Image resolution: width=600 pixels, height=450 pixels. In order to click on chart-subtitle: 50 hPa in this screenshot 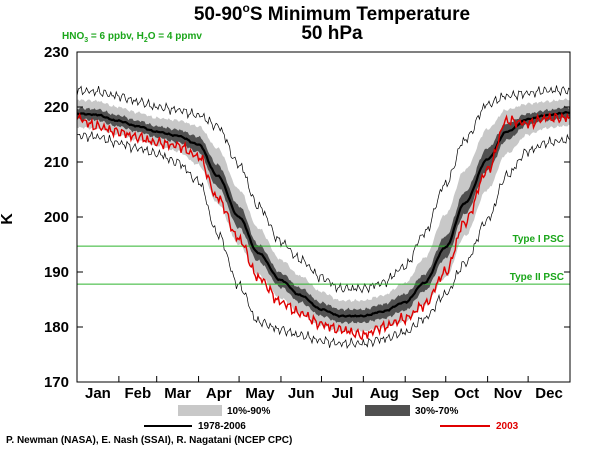, I will do `click(332, 33)`.